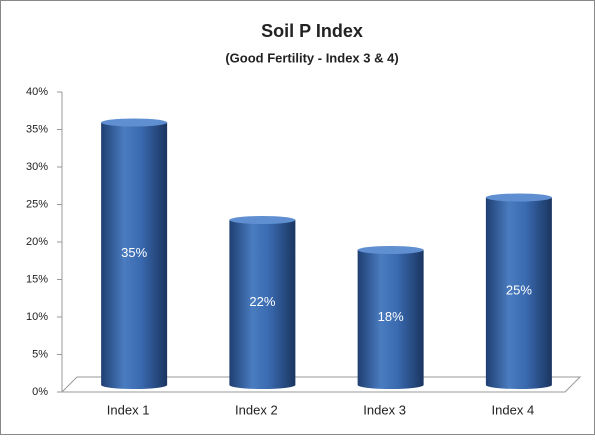 The height and width of the screenshot is (440, 595). Describe the element at coordinates (513, 409) in the screenshot. I see `x-tick-label: Index 4` at that location.